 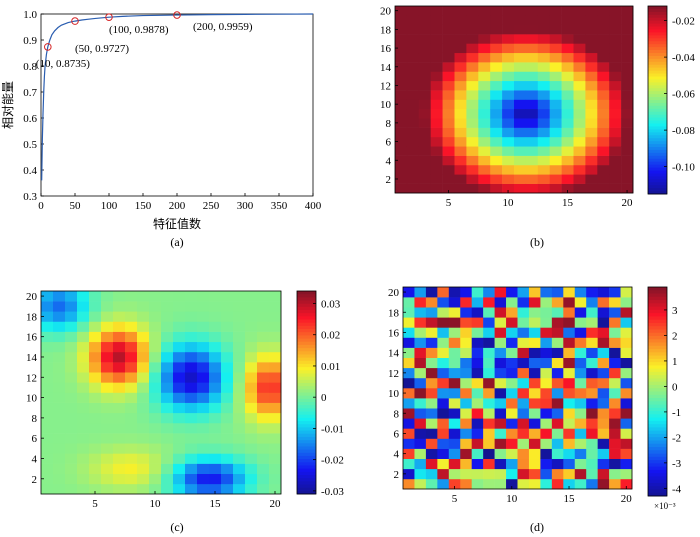 What do you see at coordinates (313, 206) in the screenshot?
I see `panel-a-xtick-label: 400` at bounding box center [313, 206].